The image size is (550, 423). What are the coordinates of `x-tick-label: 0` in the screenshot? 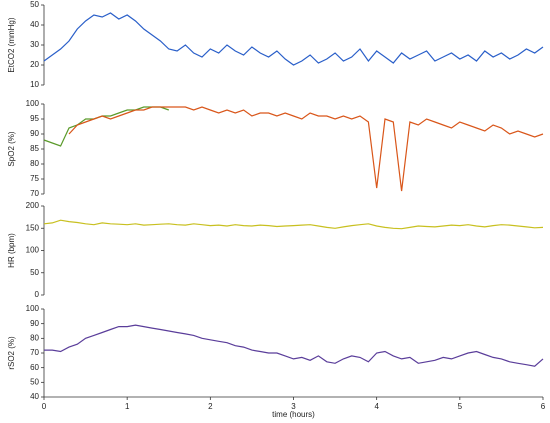 It's located at (44, 406).